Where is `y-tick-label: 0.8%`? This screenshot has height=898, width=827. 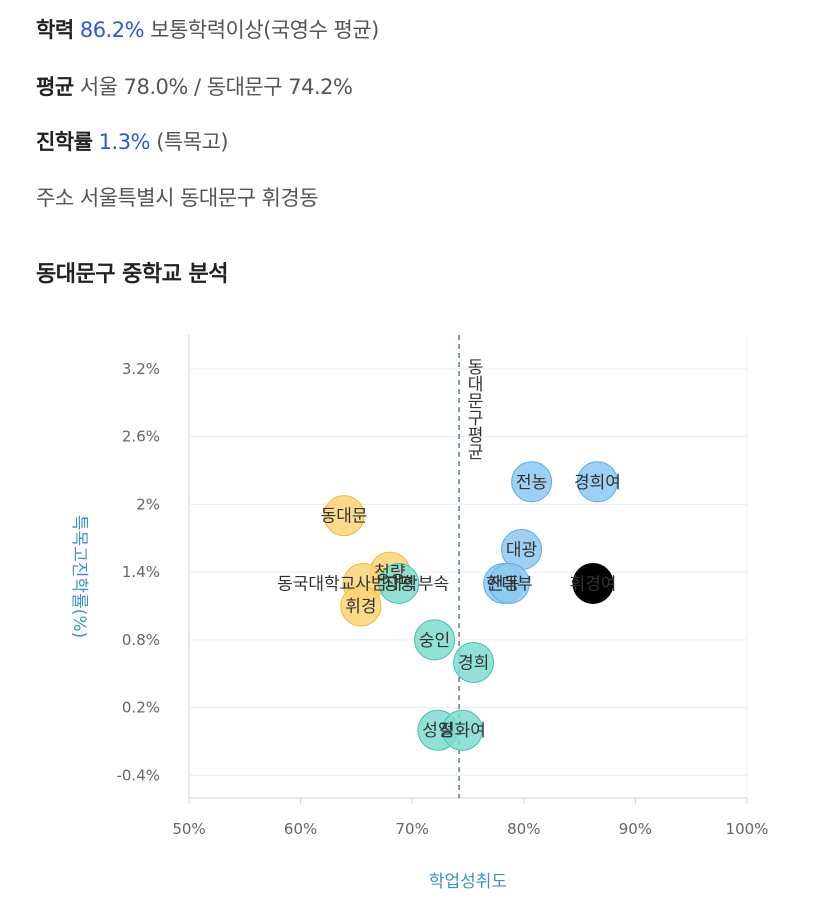 y-tick-label: 0.8% is located at coordinates (141, 640).